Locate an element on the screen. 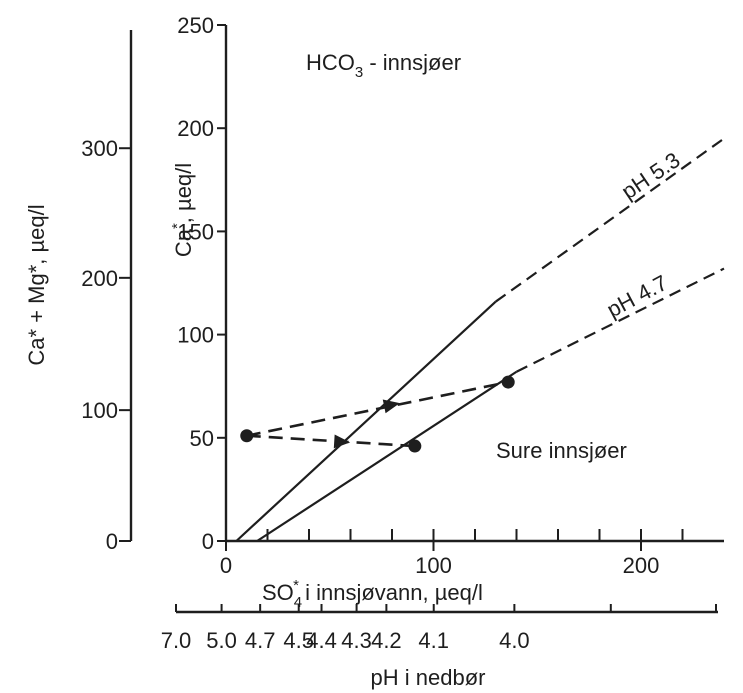  x-axis-label-rest: i innsjøvann, µeq/l is located at coordinates (391, 592).